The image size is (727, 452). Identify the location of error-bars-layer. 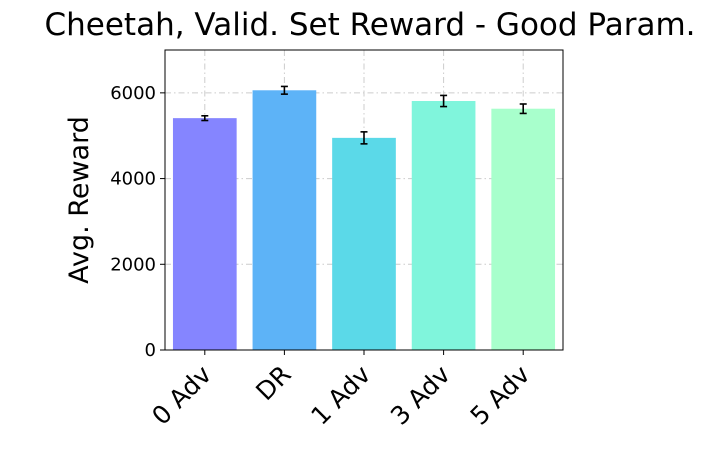
(364, 115).